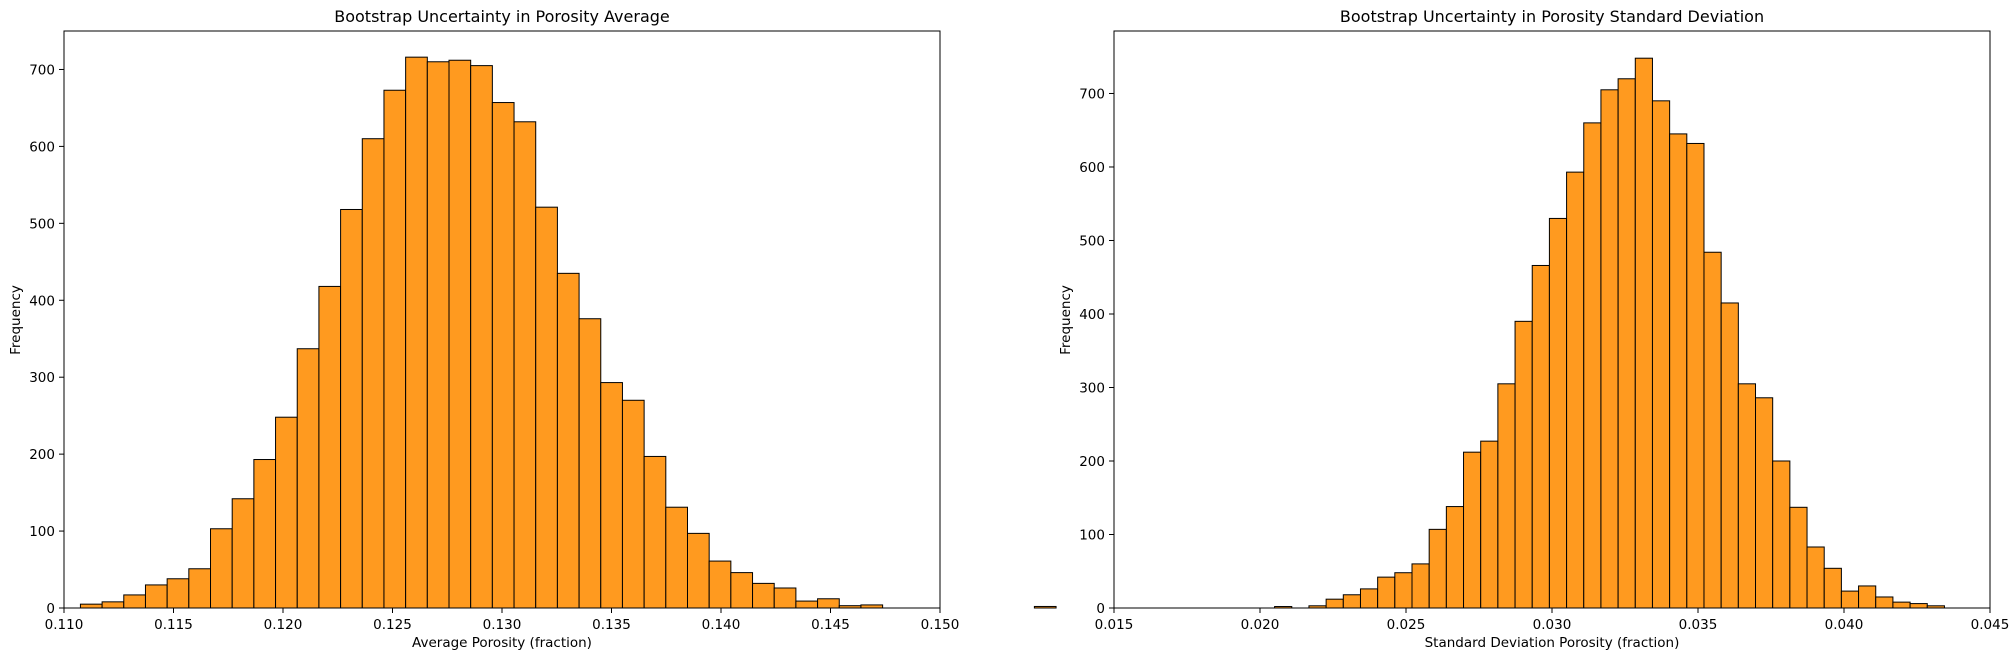 This screenshot has height=659, width=2015. What do you see at coordinates (1990, 625) in the screenshot?
I see `x-tick-label: 0.045` at bounding box center [1990, 625].